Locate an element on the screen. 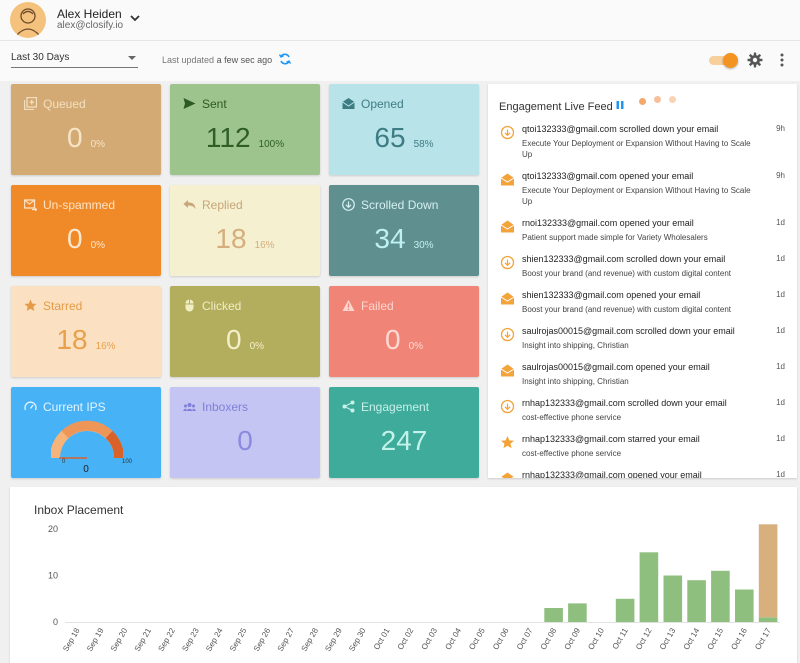 This screenshot has height=663, width=800. x-tick-label: Oct 06 is located at coordinates (501, 638).